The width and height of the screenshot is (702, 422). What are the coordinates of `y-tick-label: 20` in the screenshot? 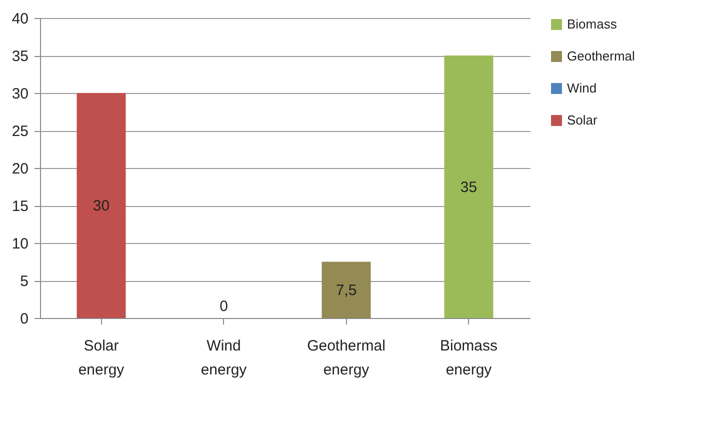 It's located at (20, 169).